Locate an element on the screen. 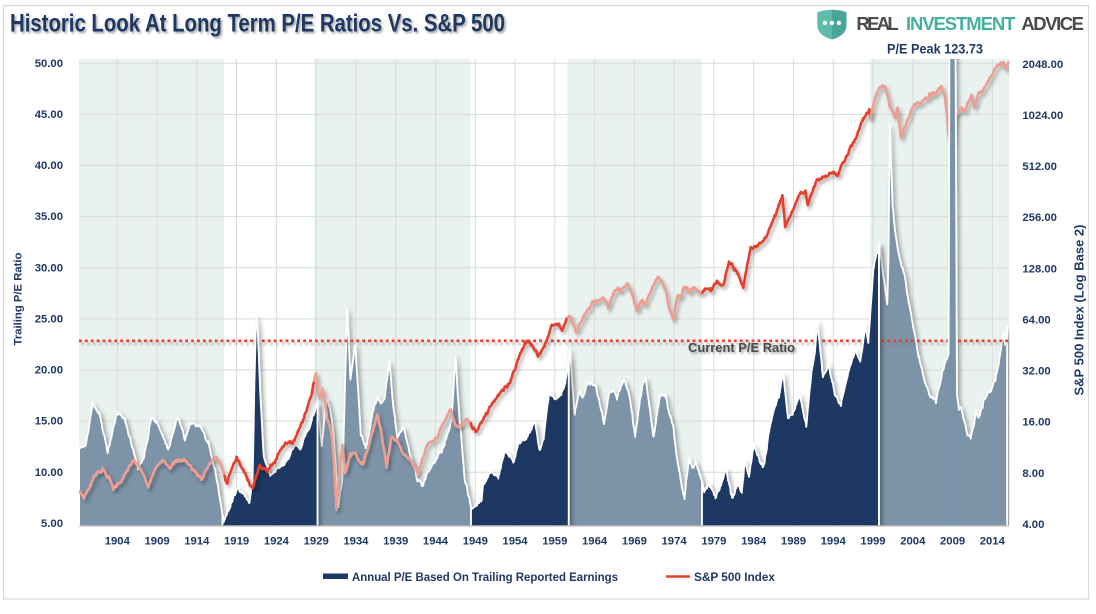  svg-text: 15.00 is located at coordinates (49, 422).